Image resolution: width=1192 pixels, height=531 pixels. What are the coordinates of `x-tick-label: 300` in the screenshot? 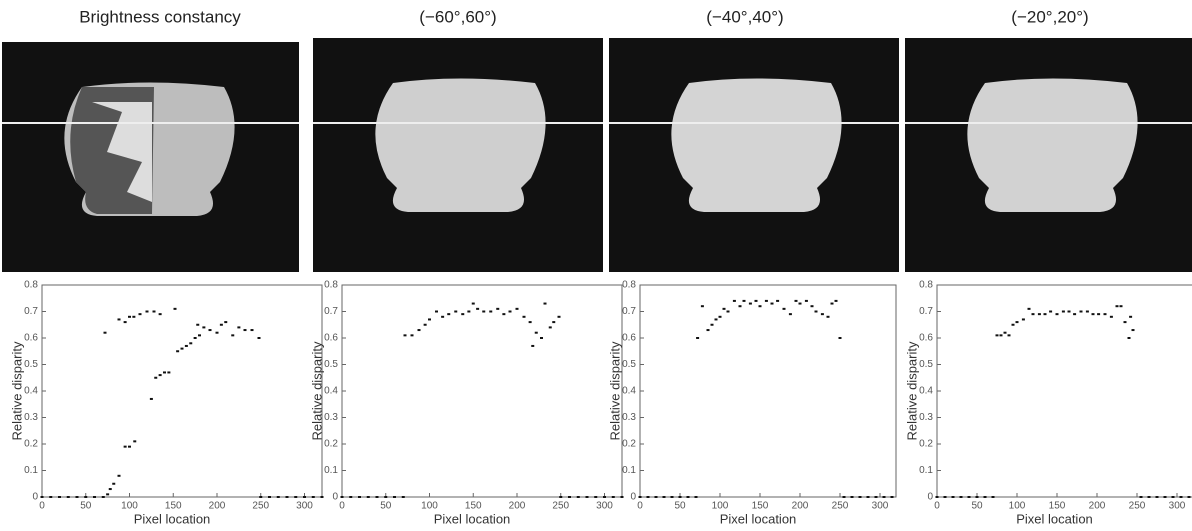 It's located at (304, 506).